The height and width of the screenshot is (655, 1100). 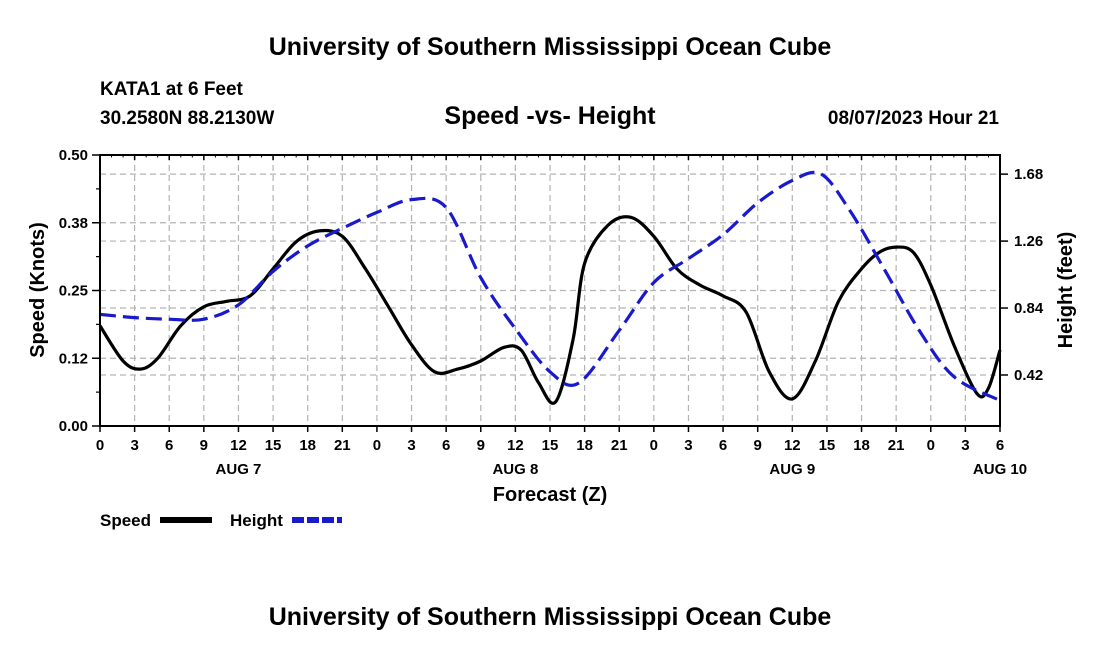 What do you see at coordinates (221, 520) in the screenshot?
I see `legend: Speed Height` at bounding box center [221, 520].